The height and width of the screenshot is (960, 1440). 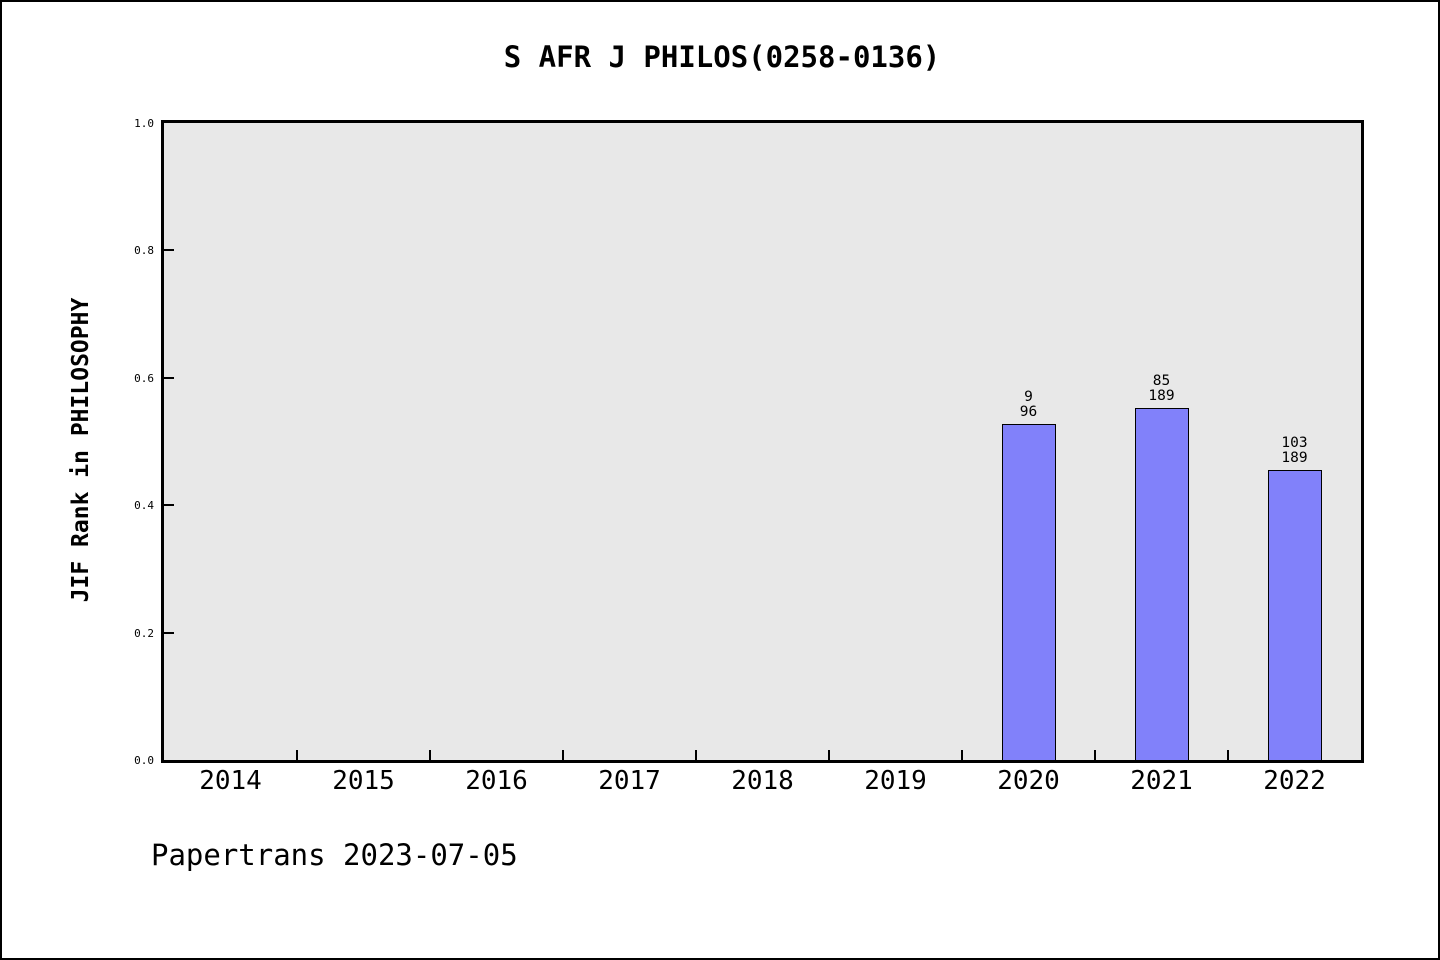 What do you see at coordinates (1294, 781) in the screenshot?
I see `x-tick-label-2022: 2022` at bounding box center [1294, 781].